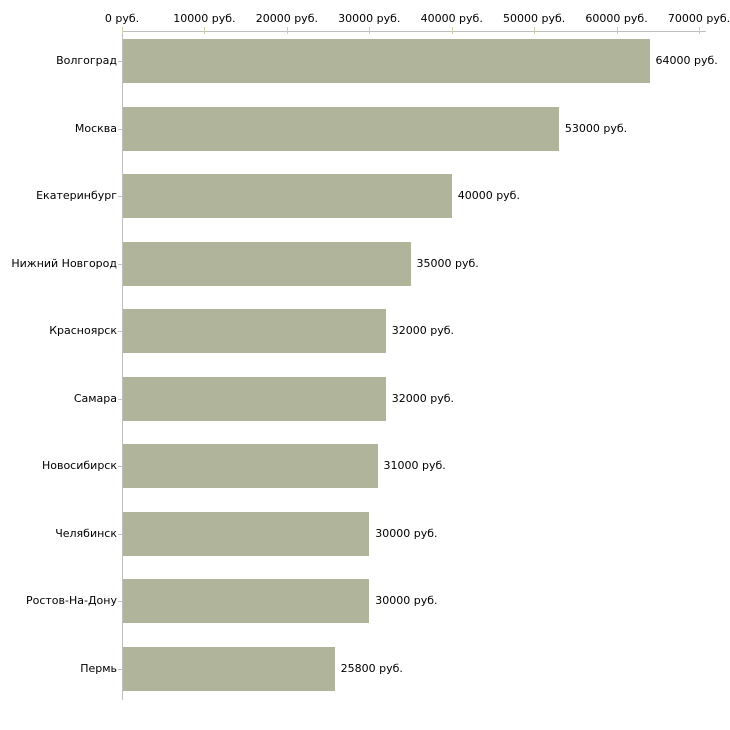  What do you see at coordinates (79, 465) in the screenshot?
I see `category-label: Новосибирск` at bounding box center [79, 465].